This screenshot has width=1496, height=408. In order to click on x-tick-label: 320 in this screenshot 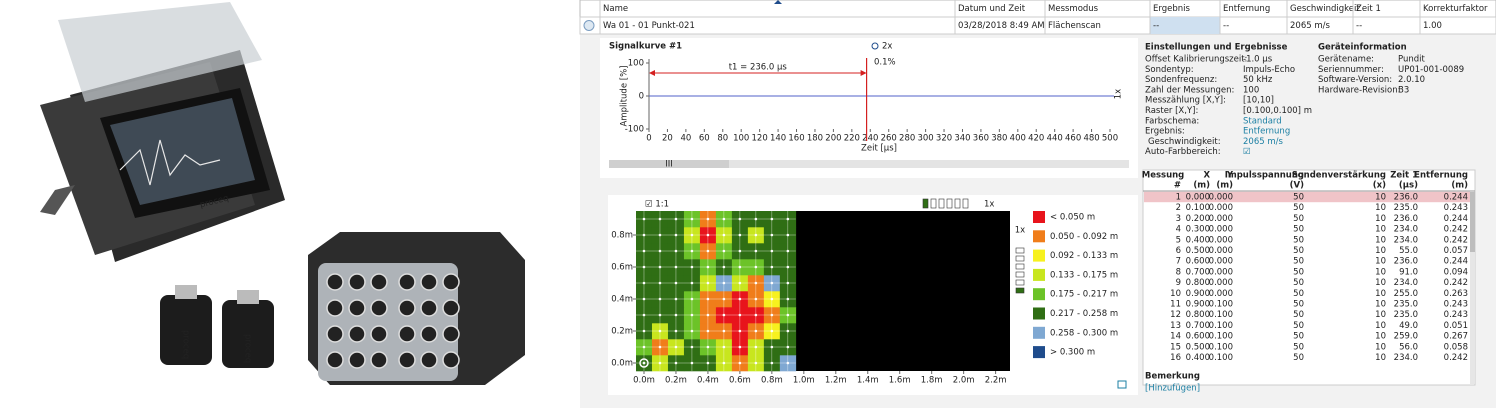, I will do `click(944, 139)`.